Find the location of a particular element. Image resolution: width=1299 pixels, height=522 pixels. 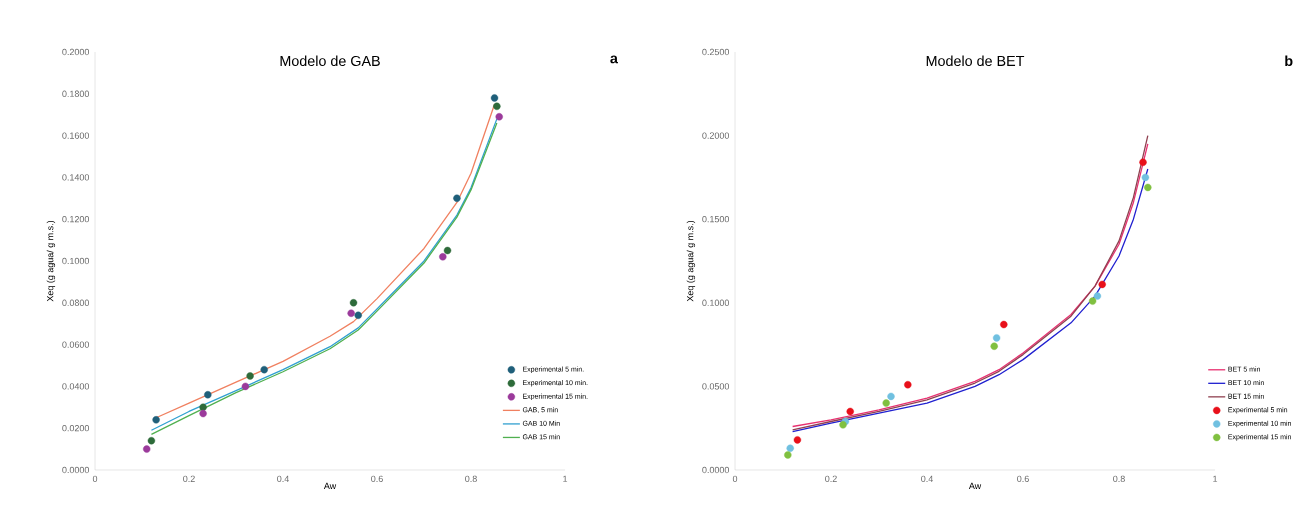

chart-title: Modelo de GAB is located at coordinates (330, 61).